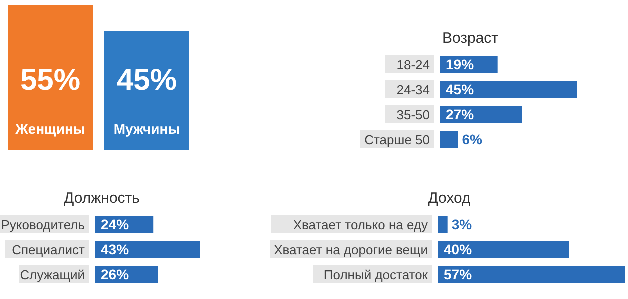  Describe the element at coordinates (460, 114) in the screenshot. I see `data-label: 27%` at that location.